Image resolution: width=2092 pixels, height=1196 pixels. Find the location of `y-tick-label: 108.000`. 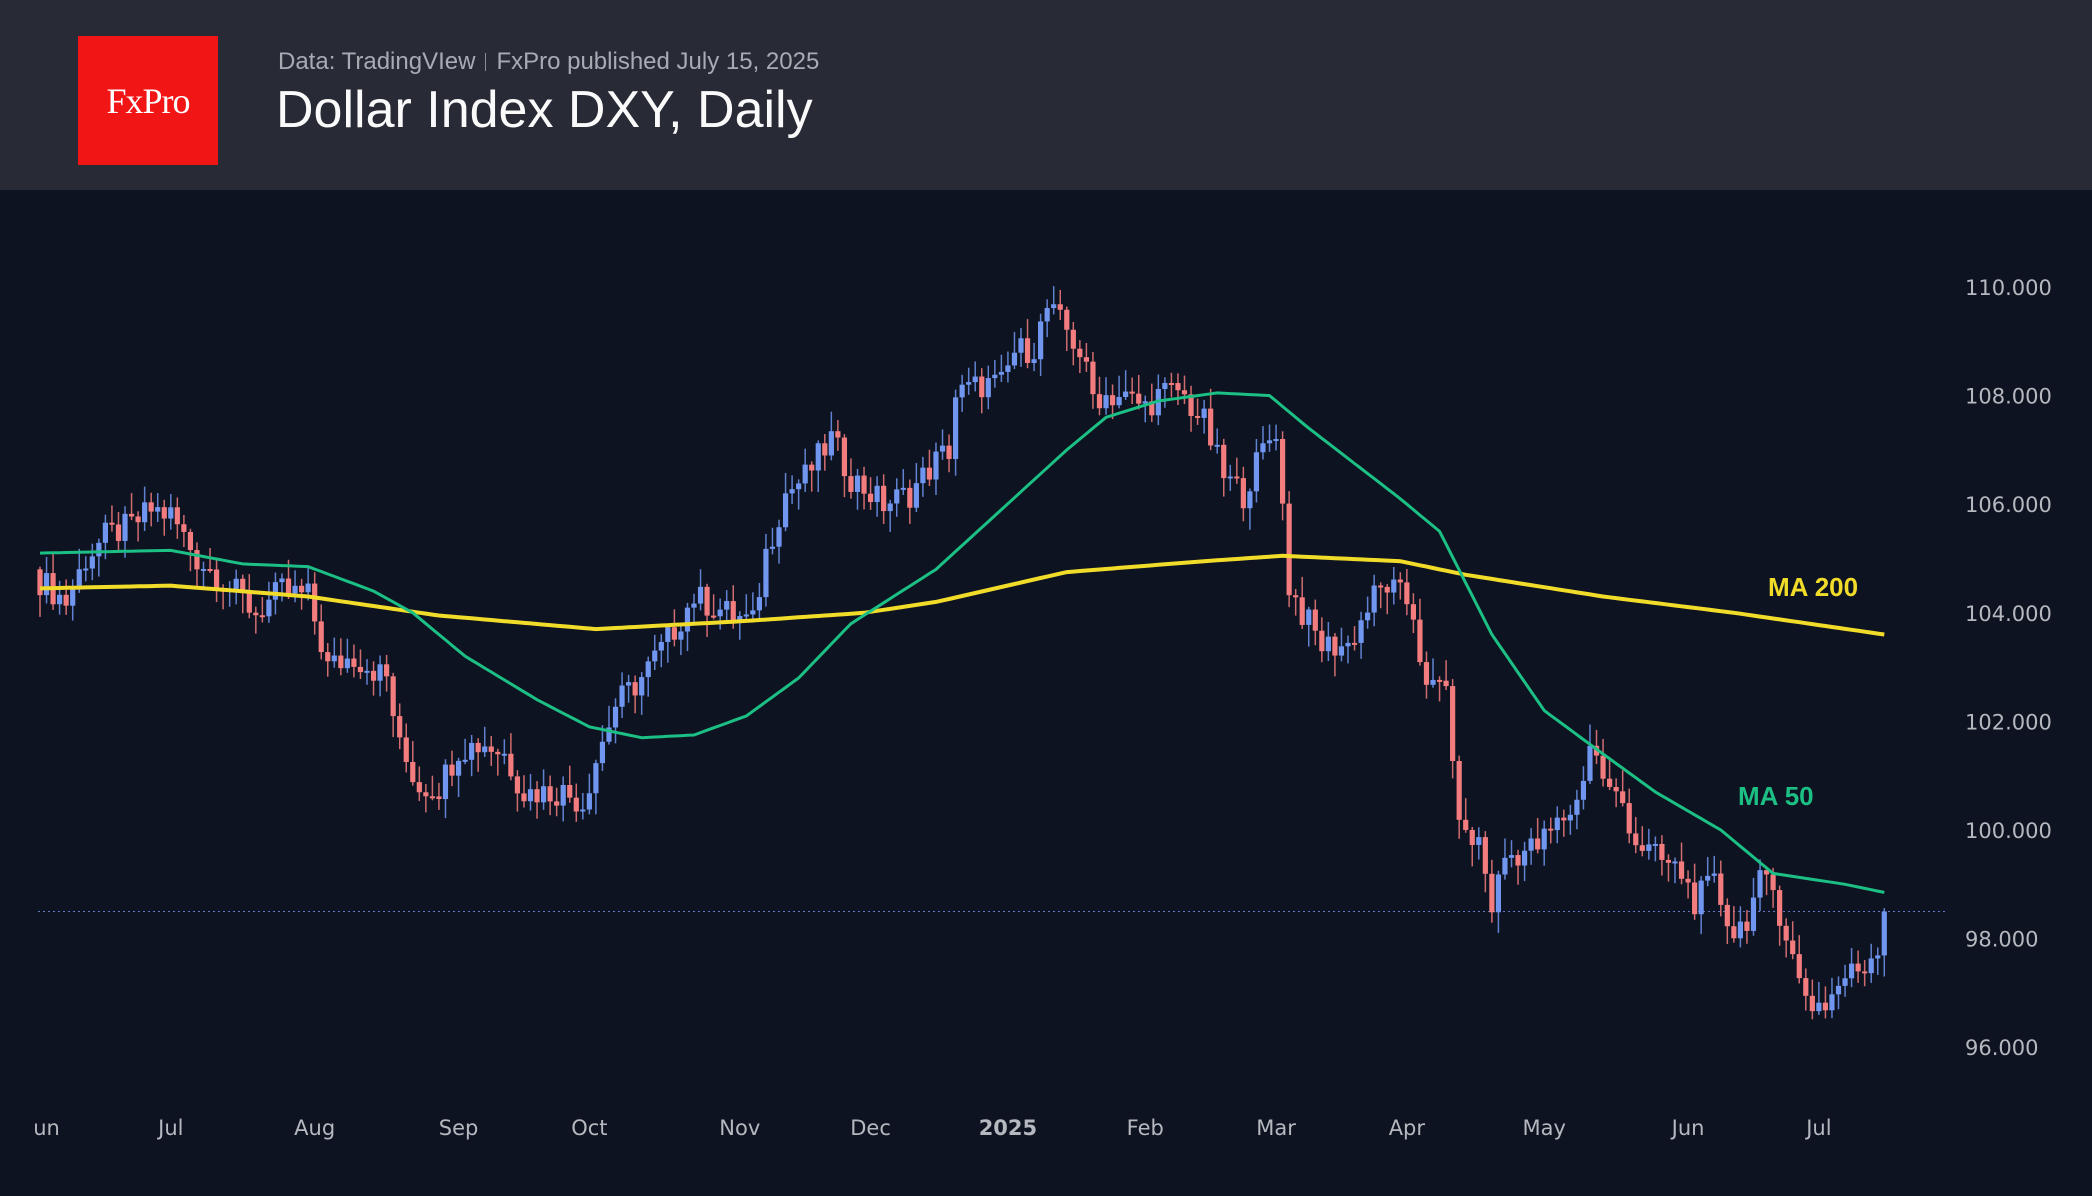

y-tick-label: 108.000 is located at coordinates (2008, 397).